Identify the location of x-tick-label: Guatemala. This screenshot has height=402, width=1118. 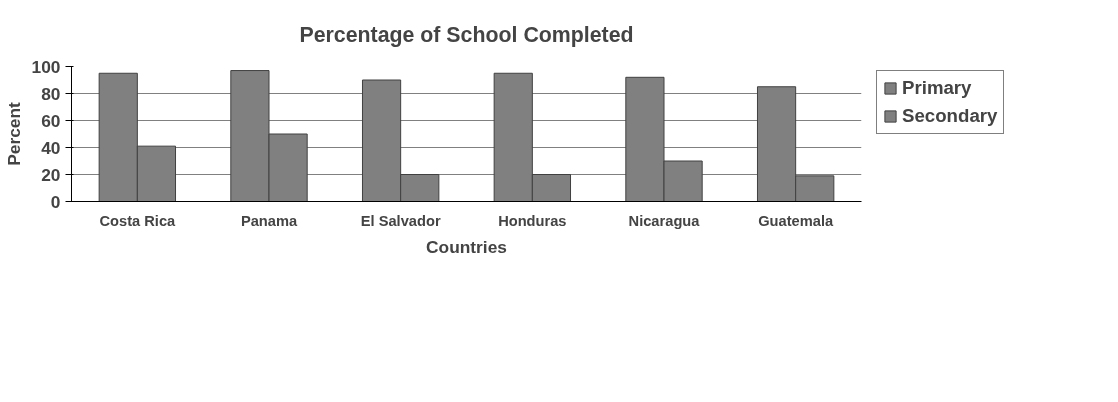
(796, 220).